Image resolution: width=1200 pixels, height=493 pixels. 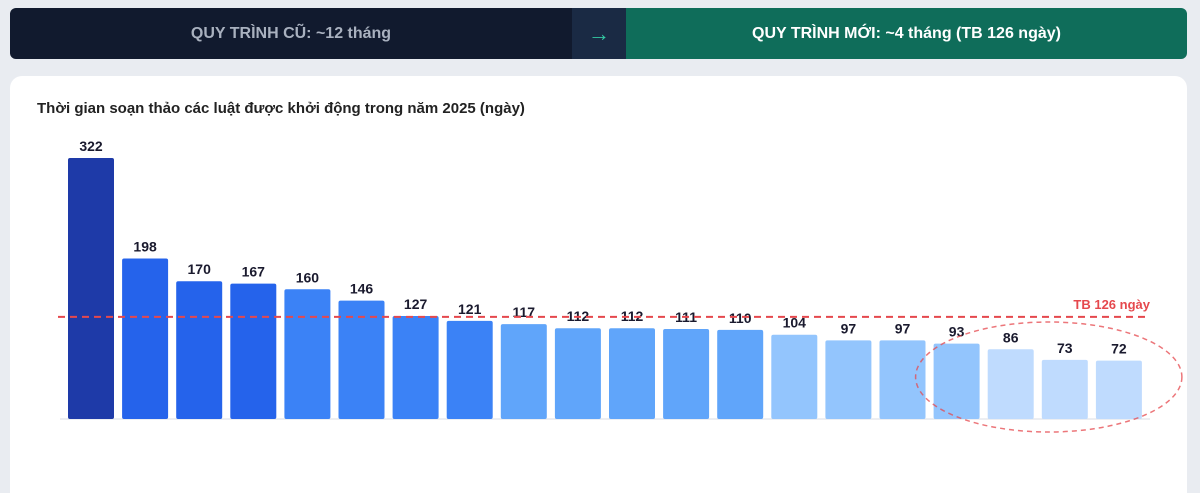 What do you see at coordinates (200, 269) in the screenshot?
I see `bar-value-label: 170` at bounding box center [200, 269].